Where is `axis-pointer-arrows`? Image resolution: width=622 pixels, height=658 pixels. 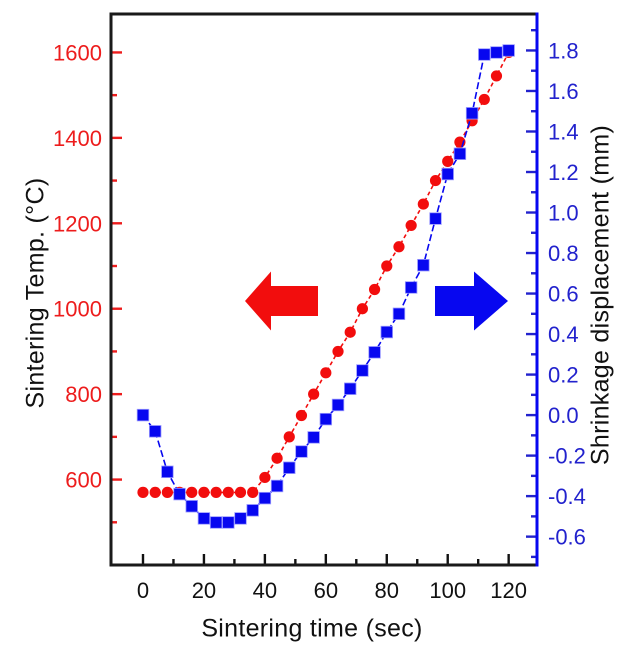
axis-pointer-arrows is located at coordinates (376, 301).